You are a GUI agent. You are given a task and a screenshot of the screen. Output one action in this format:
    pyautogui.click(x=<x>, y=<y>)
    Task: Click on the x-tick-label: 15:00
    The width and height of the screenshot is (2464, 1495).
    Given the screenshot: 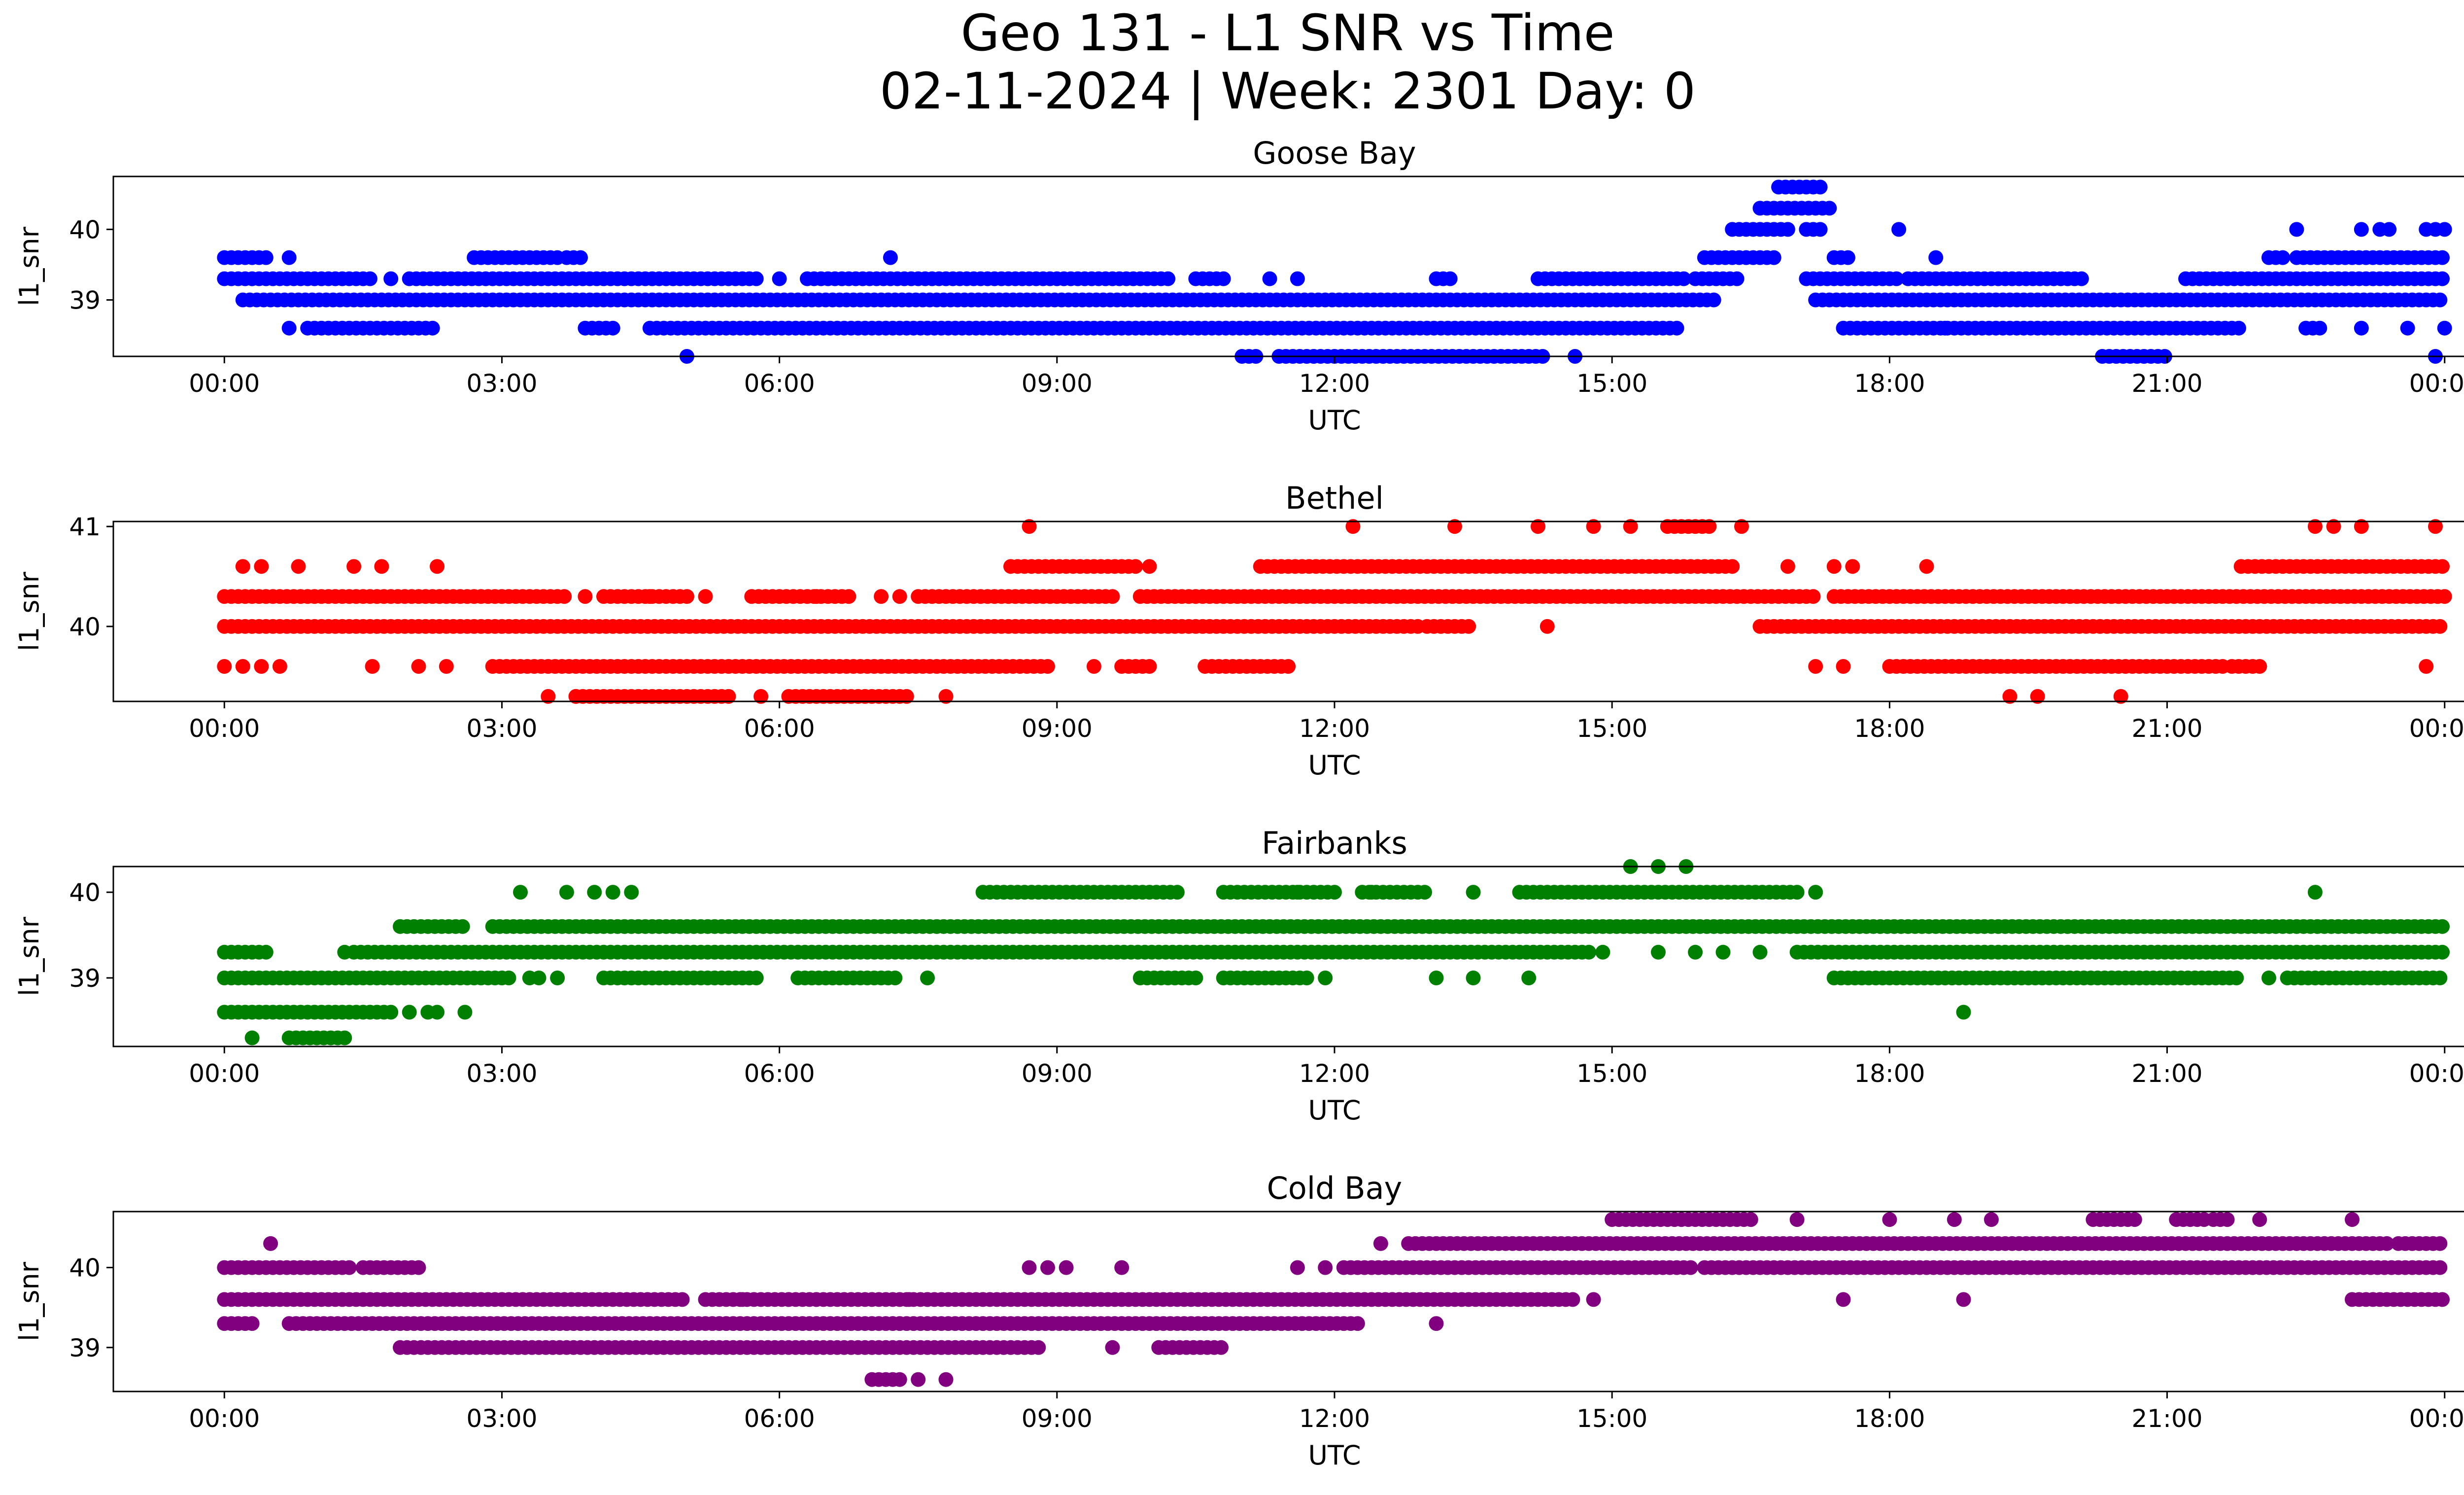 What is the action you would take?
    pyautogui.click(x=1611, y=383)
    